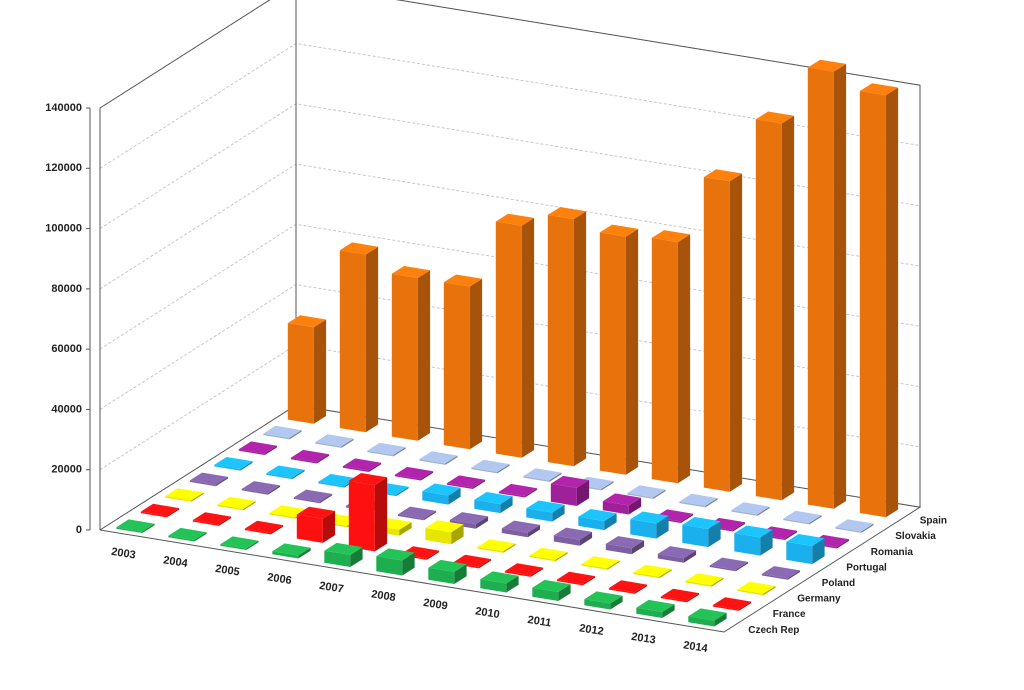 The image size is (1024, 690). I want to click on series-label: Spain, so click(933, 521).